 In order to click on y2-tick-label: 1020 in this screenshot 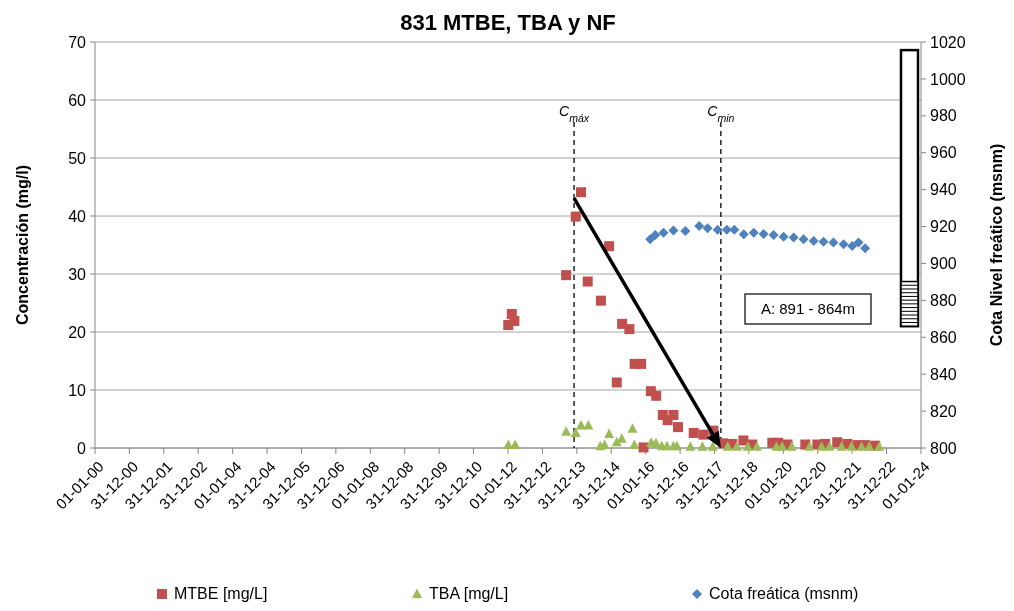, I will do `click(948, 42)`.